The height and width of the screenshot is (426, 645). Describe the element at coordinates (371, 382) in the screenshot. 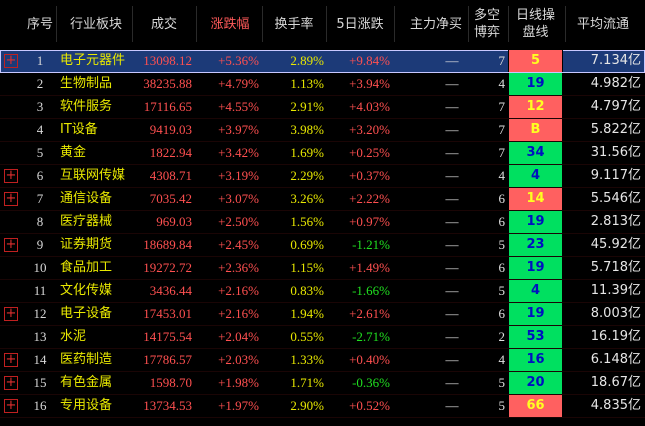

I see `table-cell: -0.36%` at that location.